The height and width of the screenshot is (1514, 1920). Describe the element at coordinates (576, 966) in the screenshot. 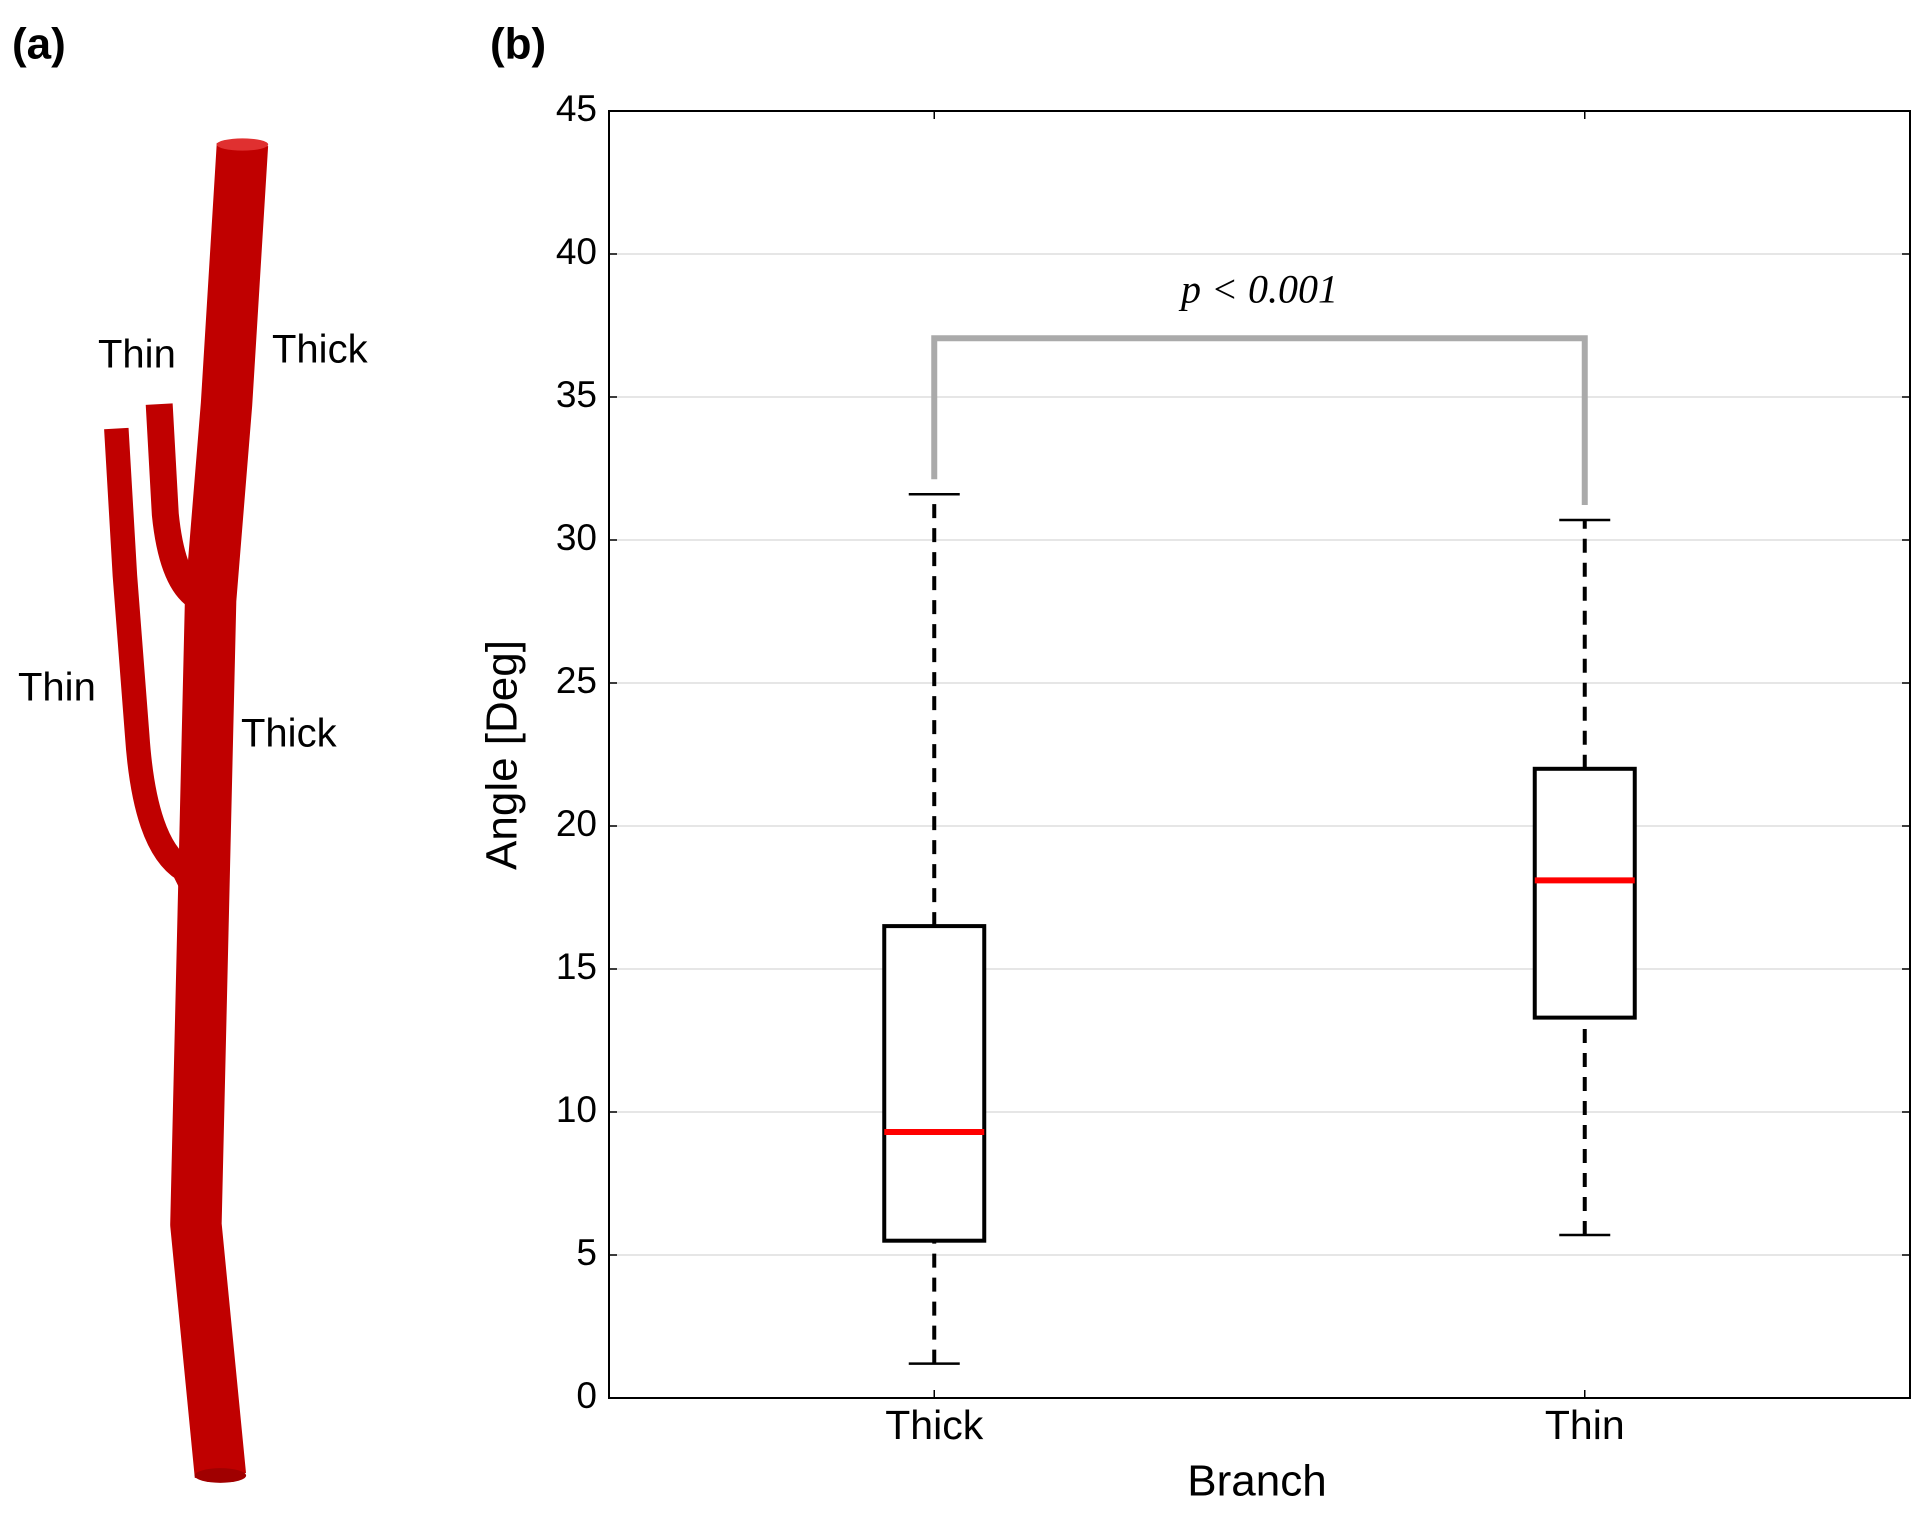

I see `y-tick-label: 15` at that location.